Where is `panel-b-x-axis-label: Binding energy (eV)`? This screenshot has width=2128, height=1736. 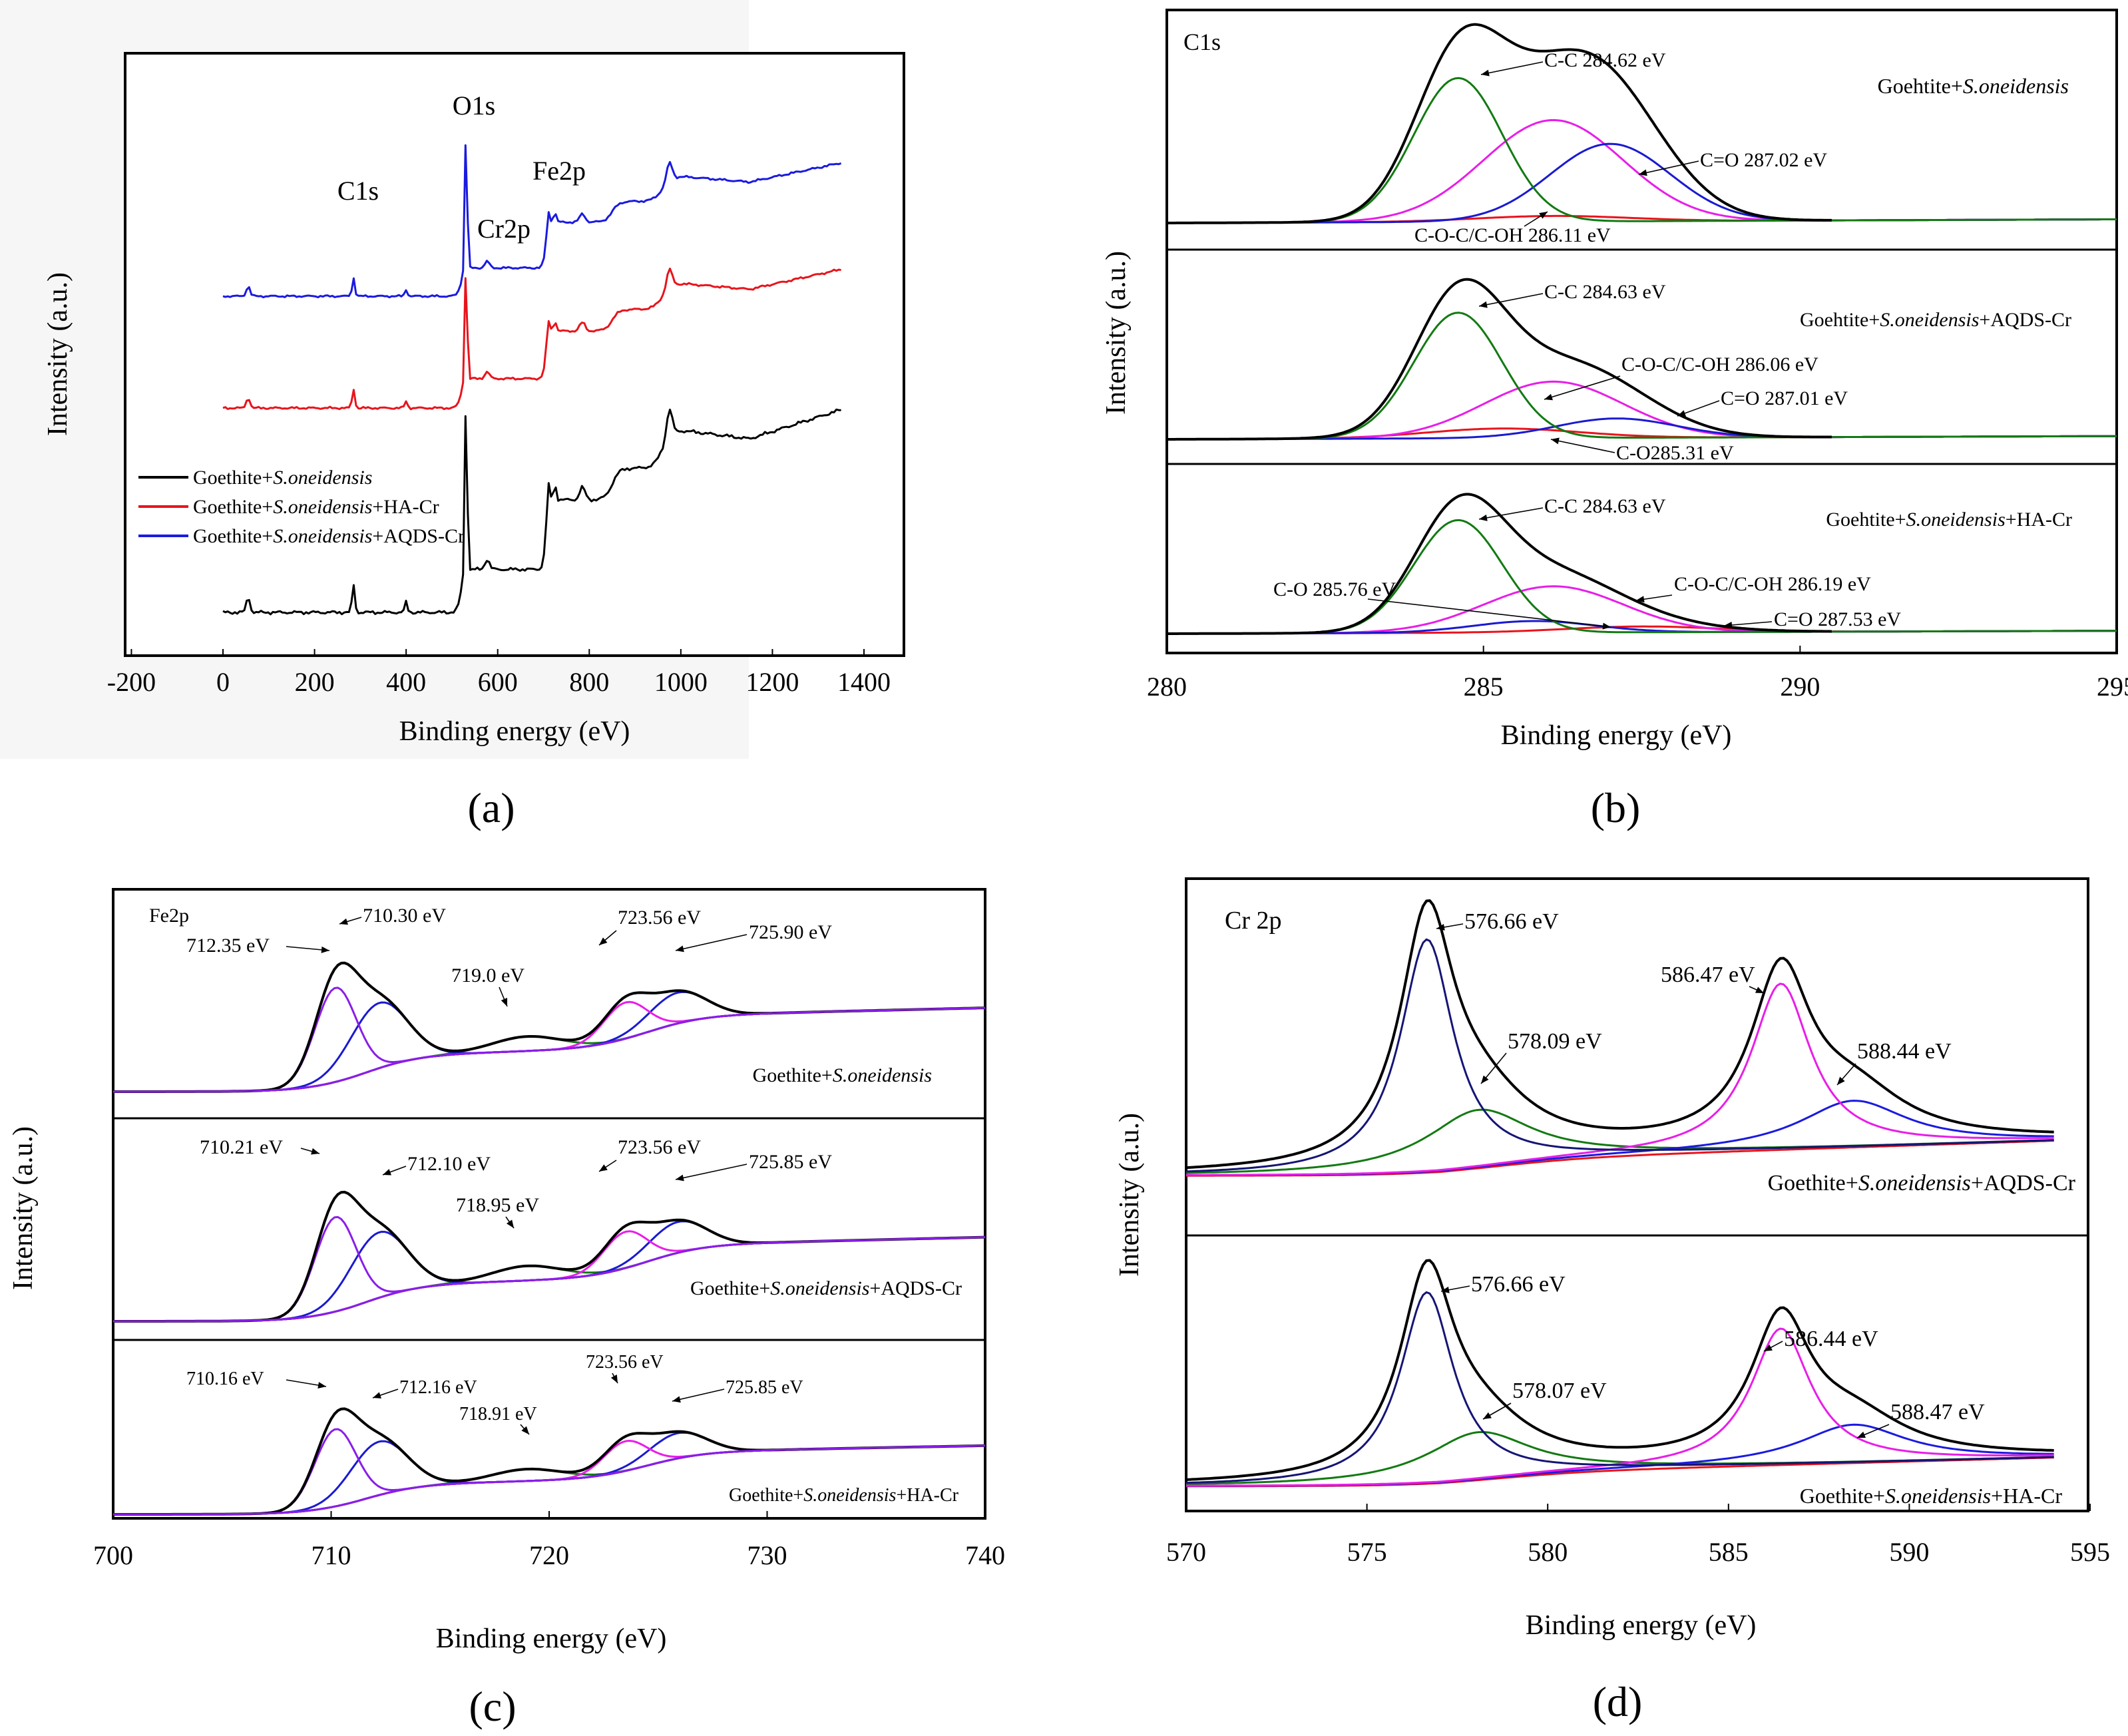
panel-b-x-axis-label: Binding energy (eV) is located at coordinates (1616, 735).